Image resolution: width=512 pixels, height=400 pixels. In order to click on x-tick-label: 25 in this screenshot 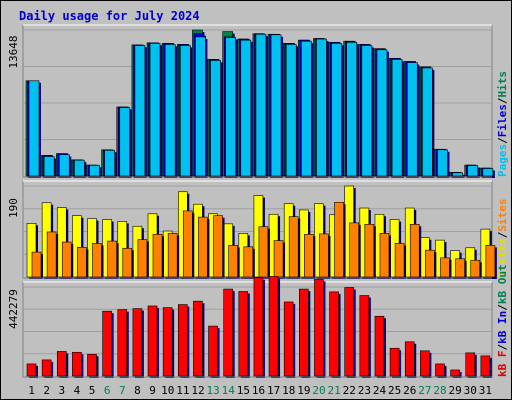, I will do `click(394, 390)`.